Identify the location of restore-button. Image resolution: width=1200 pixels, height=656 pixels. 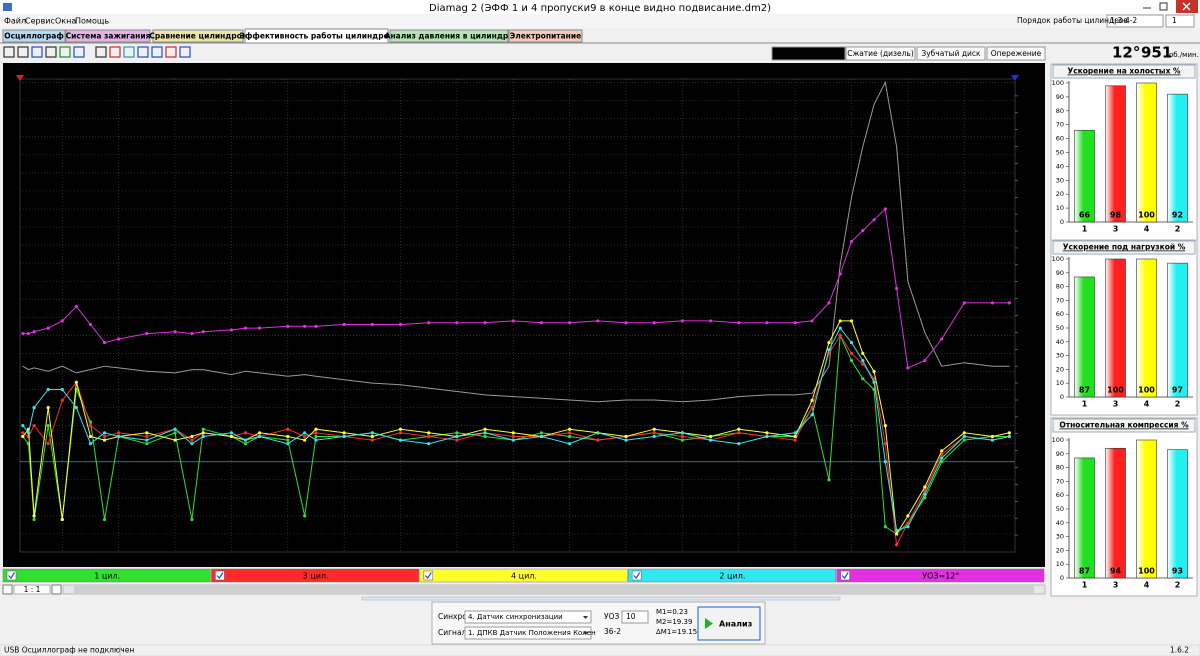
(1163, 6).